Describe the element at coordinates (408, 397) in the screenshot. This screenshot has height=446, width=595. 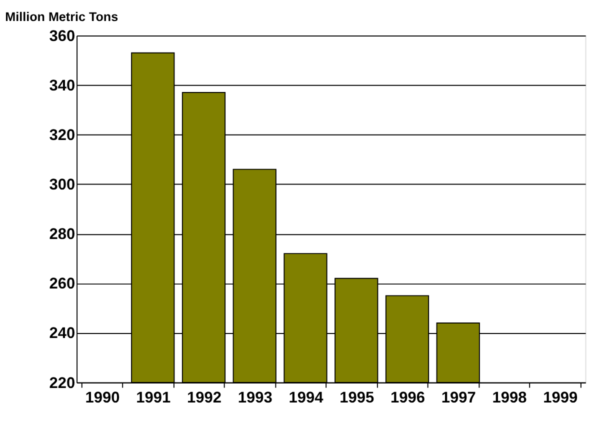
I see `x-tick-label: 1996` at that location.